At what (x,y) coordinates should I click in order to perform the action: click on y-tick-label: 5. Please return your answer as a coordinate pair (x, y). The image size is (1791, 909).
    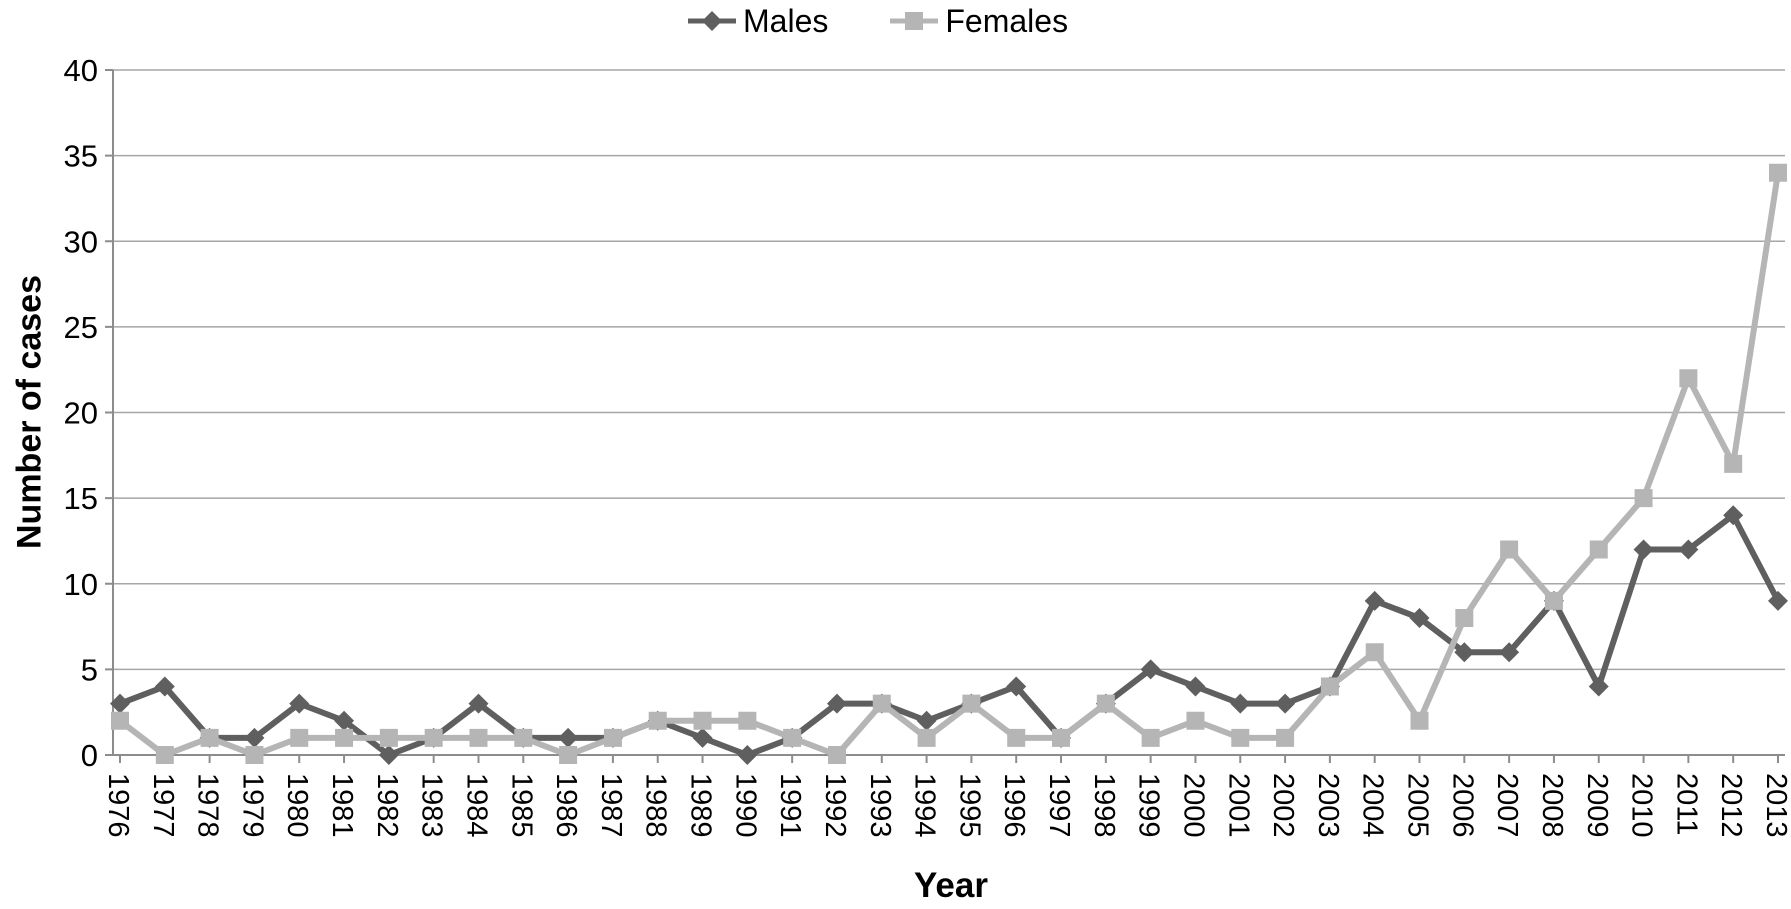
    Looking at the image, I should click on (89, 669).